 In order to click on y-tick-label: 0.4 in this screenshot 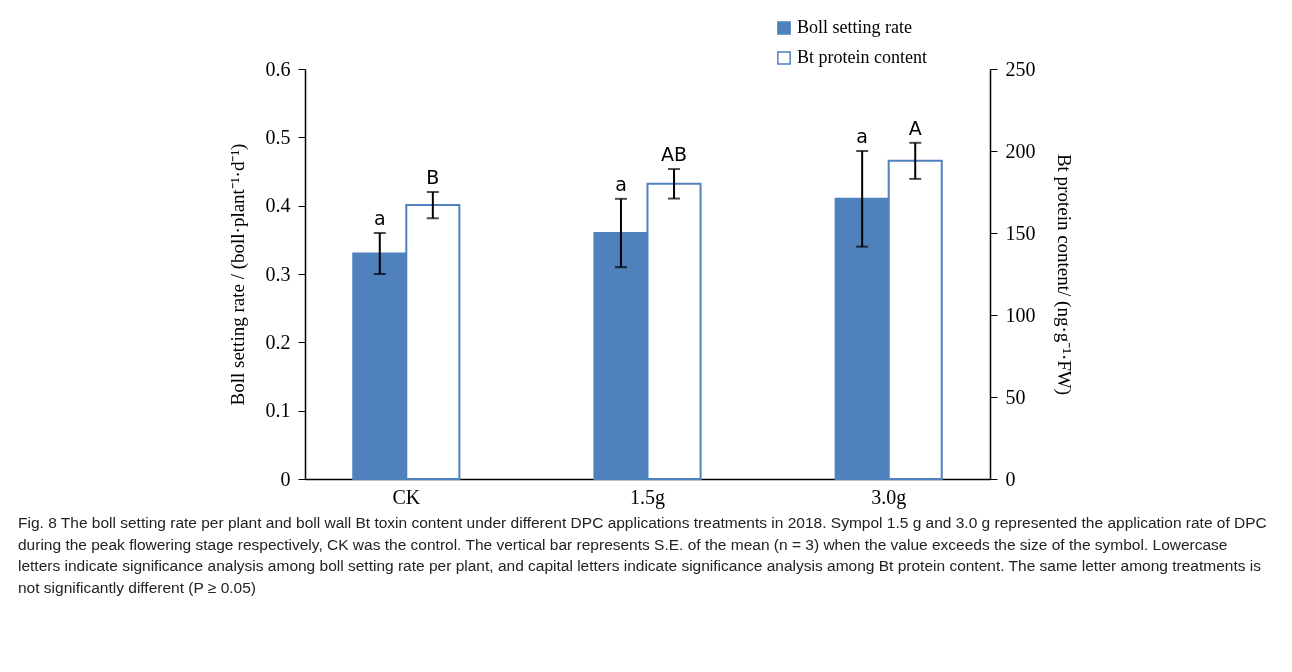, I will do `click(278, 205)`.